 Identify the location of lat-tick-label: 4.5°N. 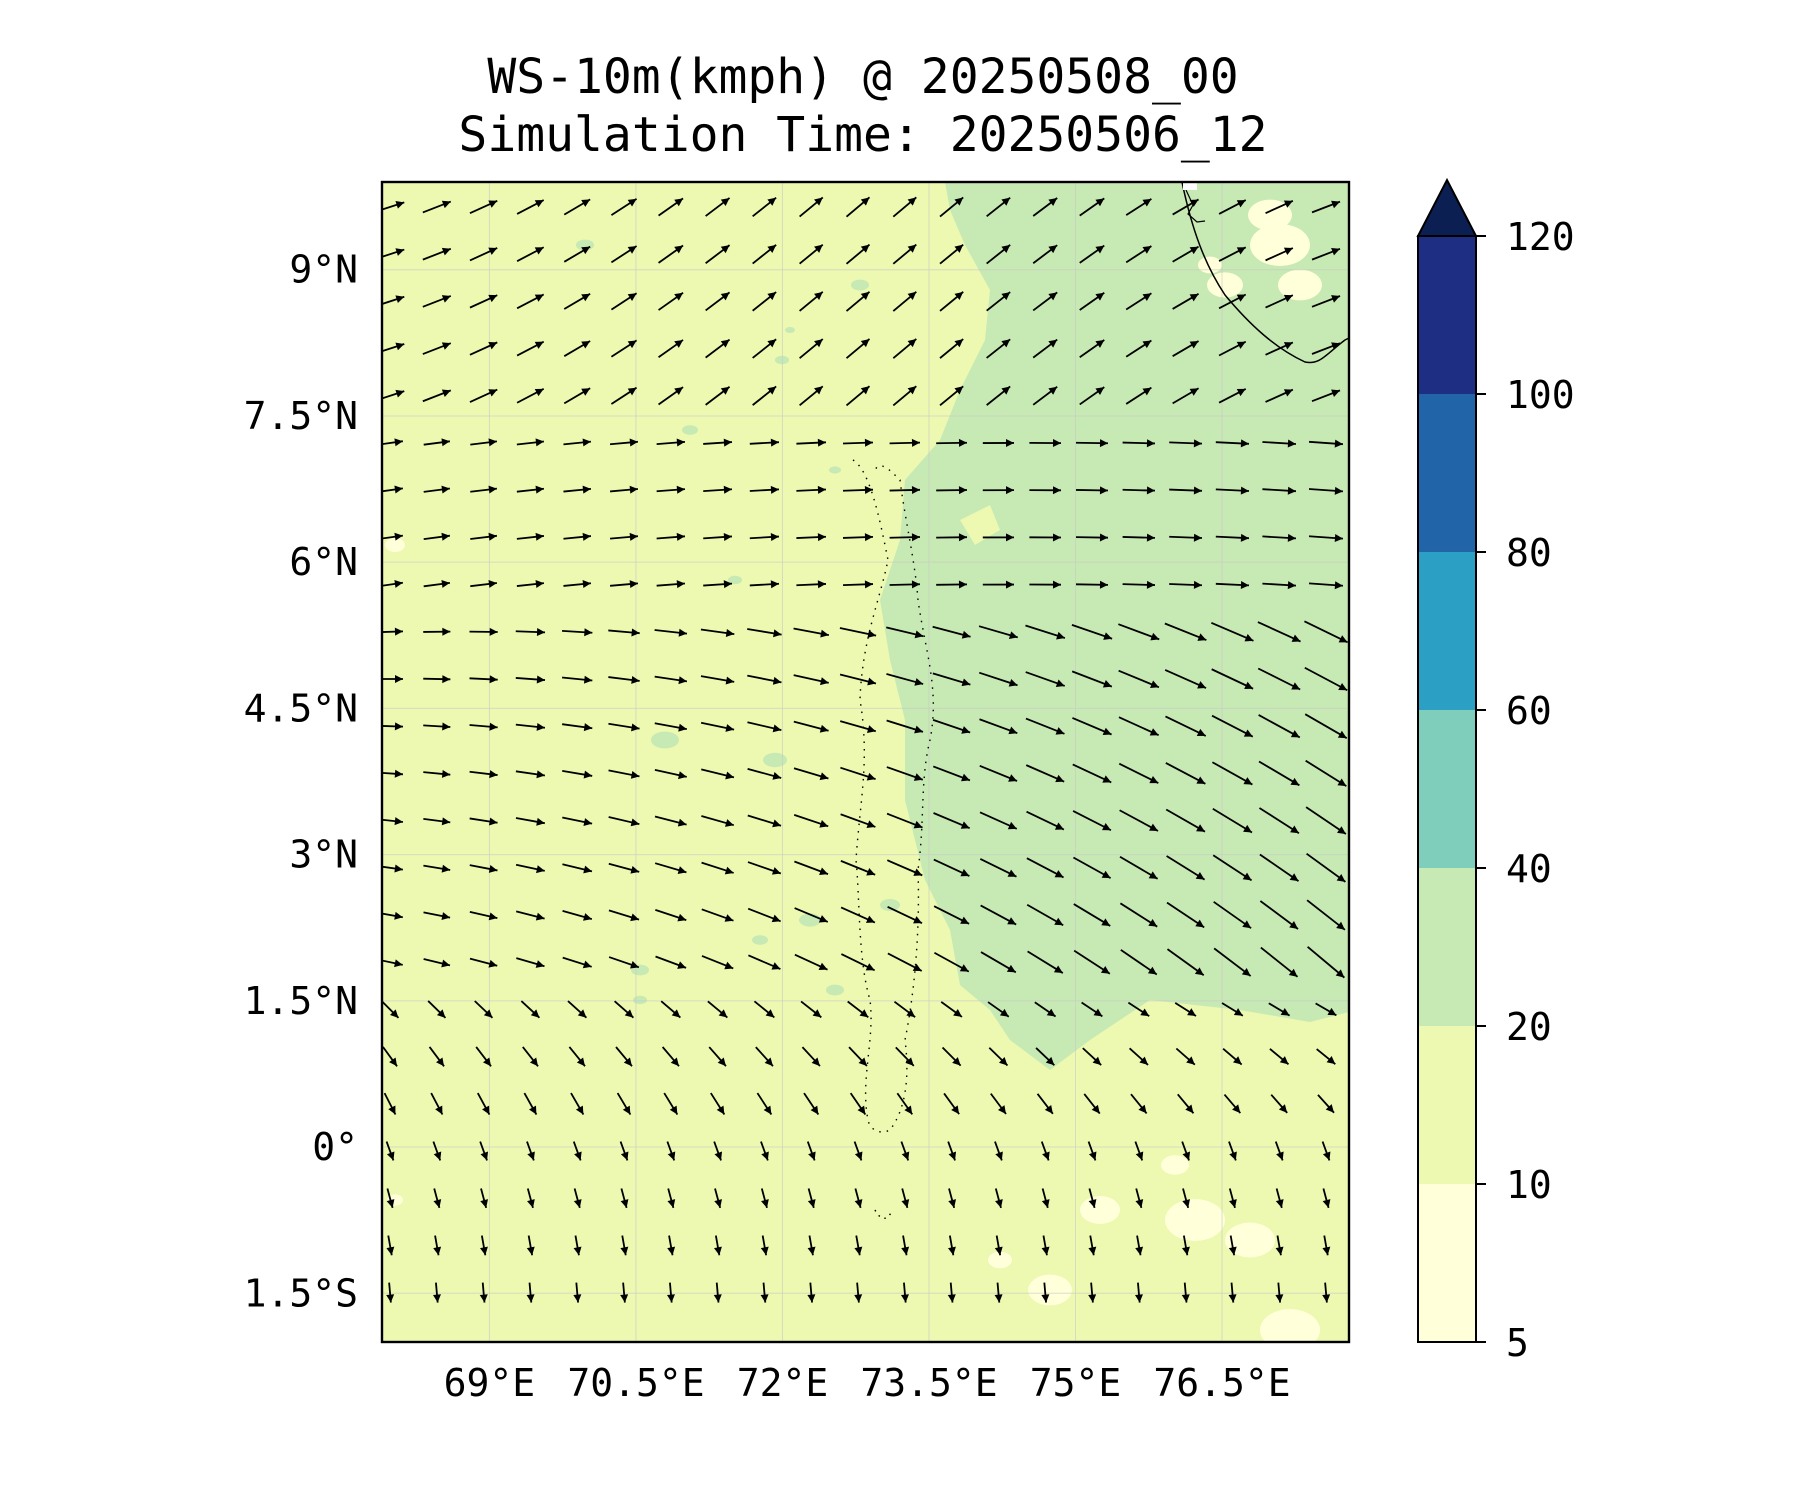
(301, 708).